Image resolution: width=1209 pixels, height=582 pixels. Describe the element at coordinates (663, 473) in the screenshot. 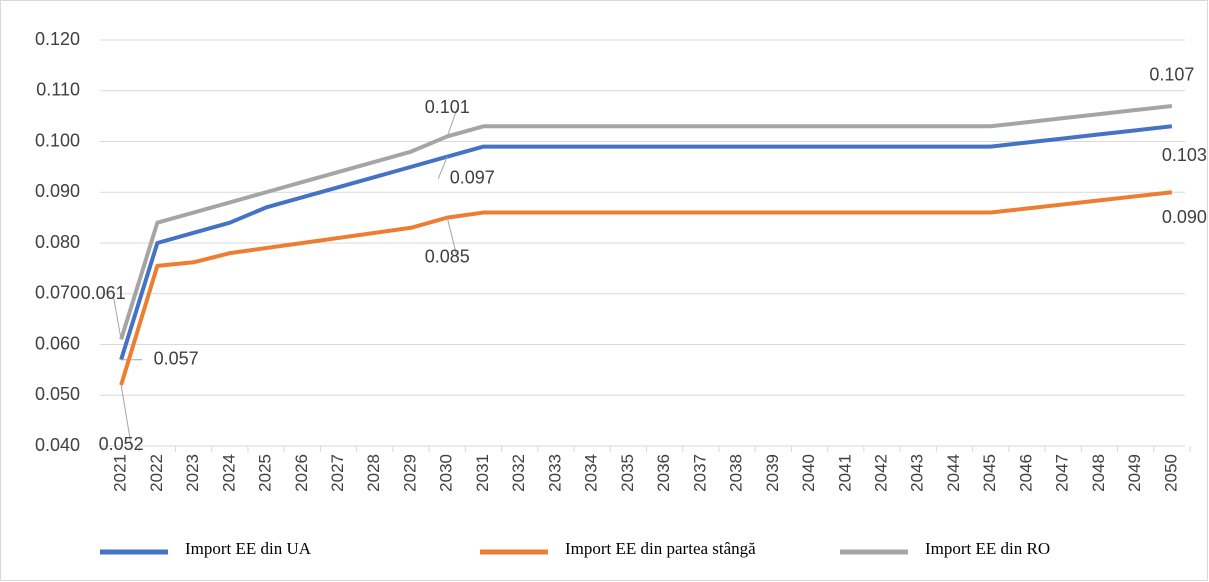

I see `x-tick-label: 2036` at that location.